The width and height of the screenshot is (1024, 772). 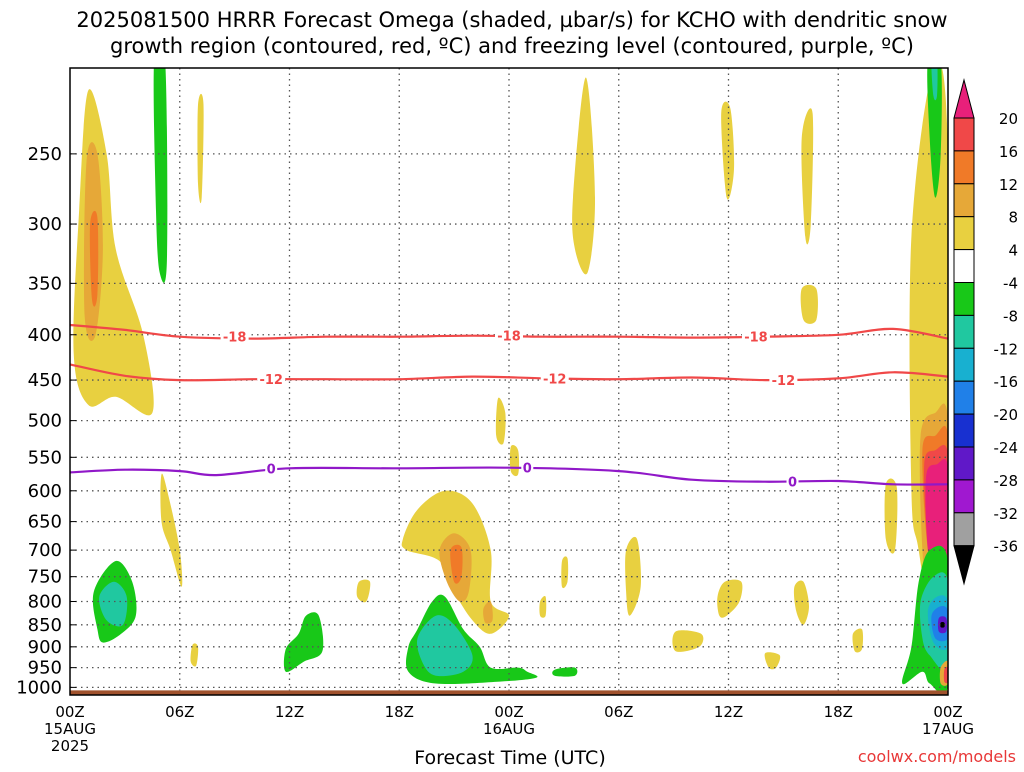 What do you see at coordinates (303, 642) in the screenshot?
I see `omega-region--4-9` at bounding box center [303, 642].